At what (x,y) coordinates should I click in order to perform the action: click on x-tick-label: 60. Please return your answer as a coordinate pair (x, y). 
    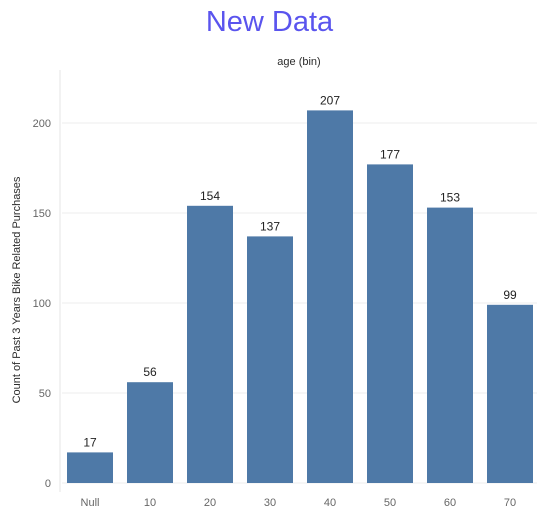
    Looking at the image, I should click on (450, 503).